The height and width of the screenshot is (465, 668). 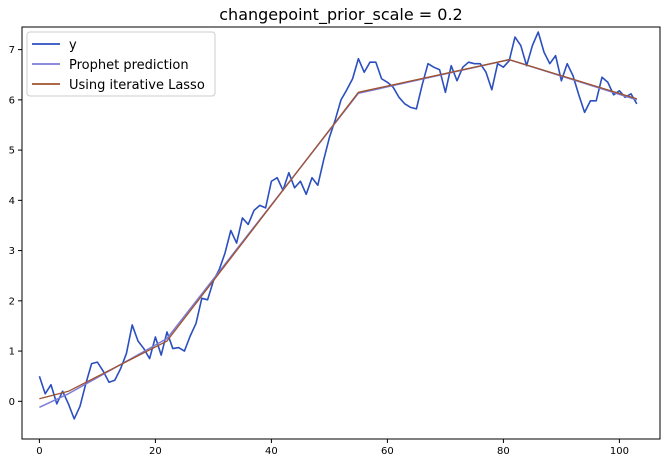 What do you see at coordinates (129, 65) in the screenshot?
I see `legend-label: Prophet prediction` at bounding box center [129, 65].